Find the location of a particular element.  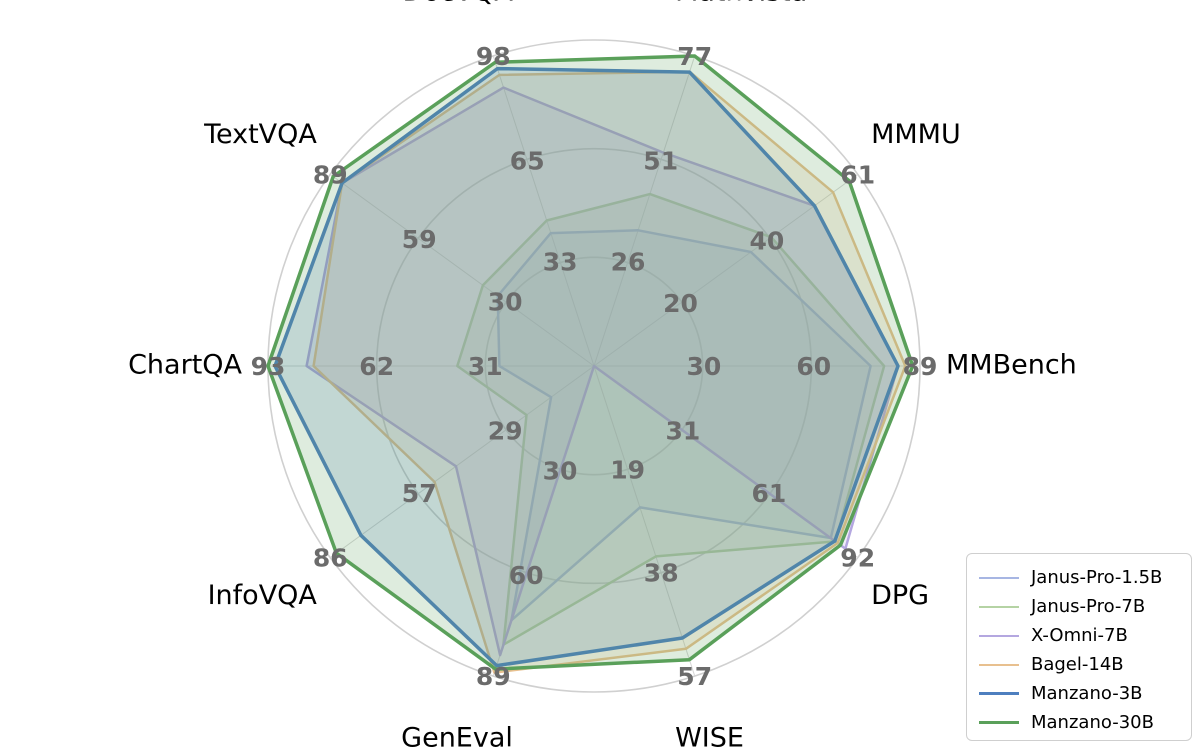

tick-label-docvqa-3: 98 is located at coordinates (493, 56).